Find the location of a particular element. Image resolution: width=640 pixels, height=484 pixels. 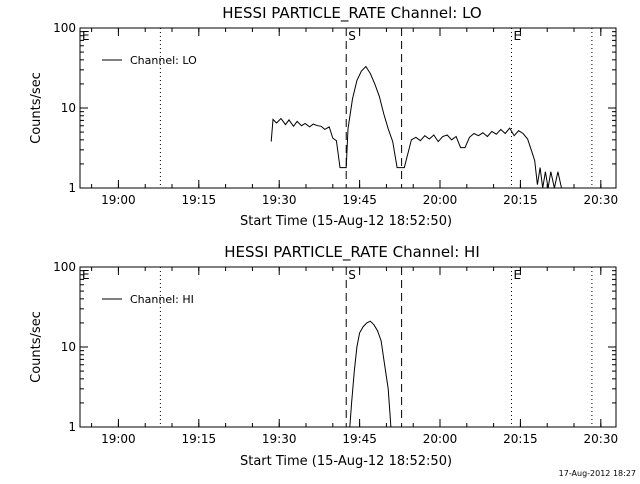

lo-legend-label: Channel: LO is located at coordinates (163, 60).